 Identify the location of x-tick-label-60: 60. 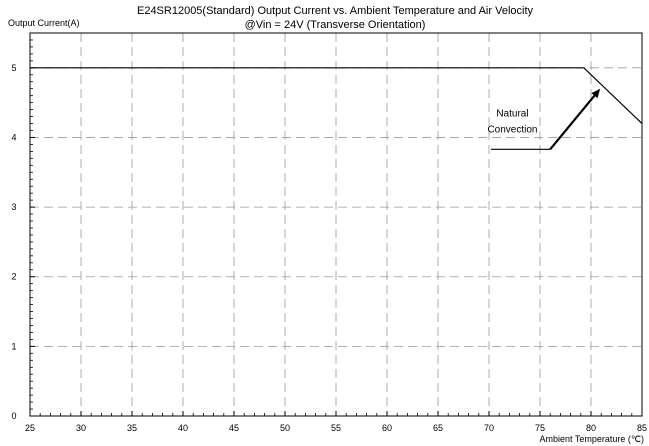
(387, 428).